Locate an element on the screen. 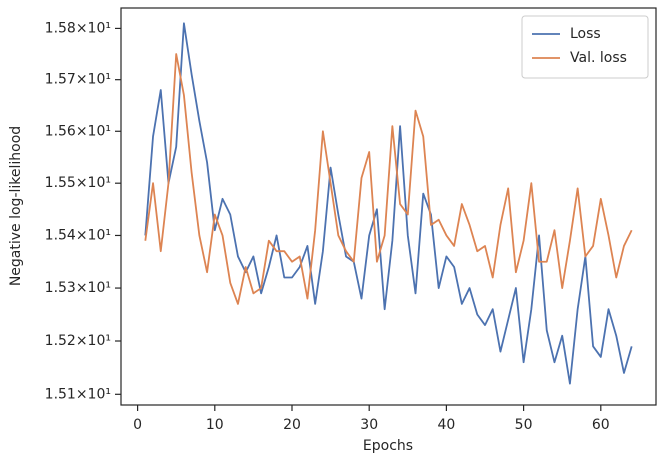 This screenshot has width=667, height=463. x-tick-label: 10 is located at coordinates (215, 425).